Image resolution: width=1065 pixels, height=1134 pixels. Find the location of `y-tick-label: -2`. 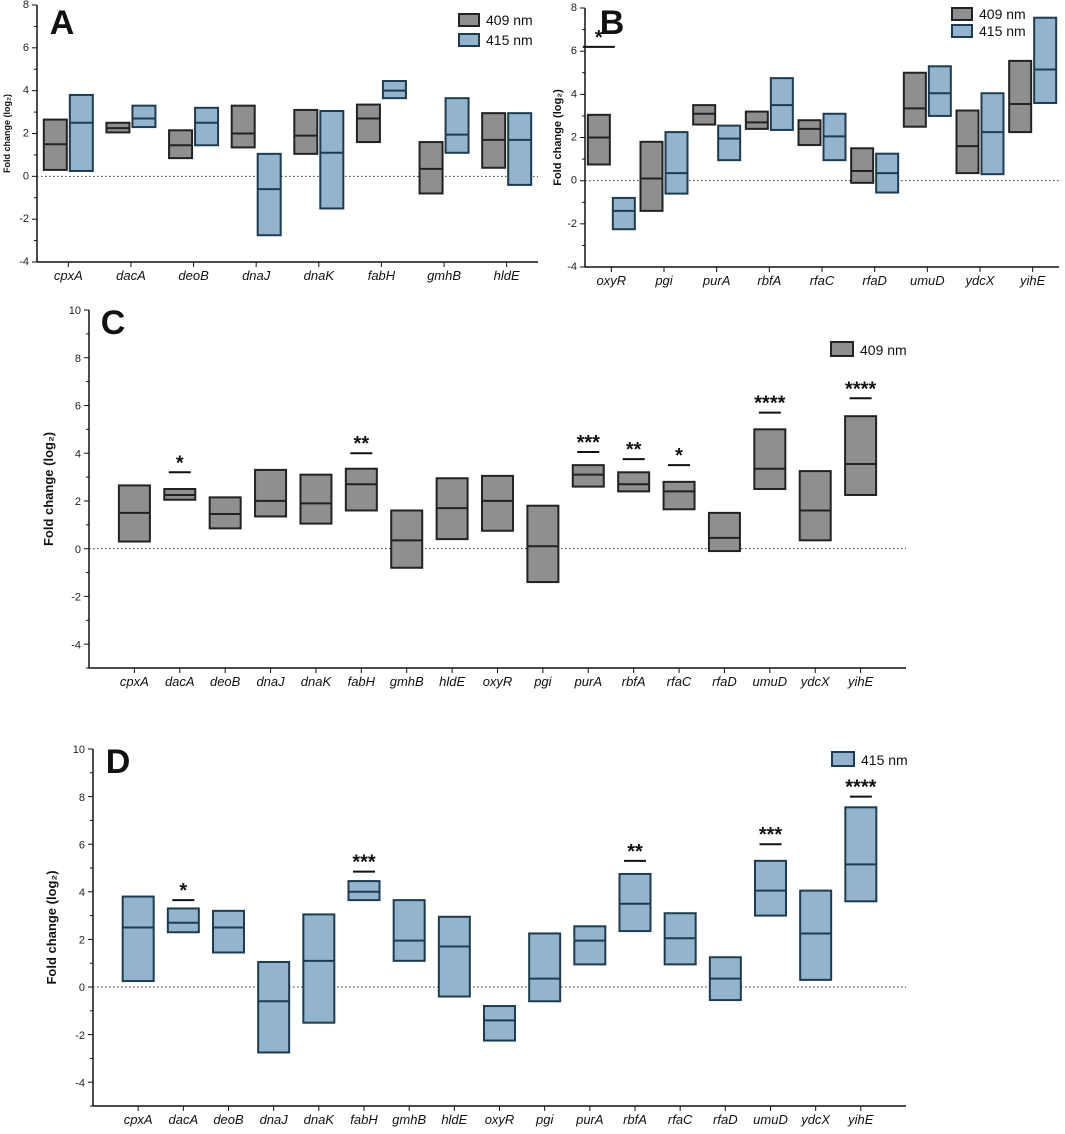

y-tick-label: -2 is located at coordinates (572, 224).